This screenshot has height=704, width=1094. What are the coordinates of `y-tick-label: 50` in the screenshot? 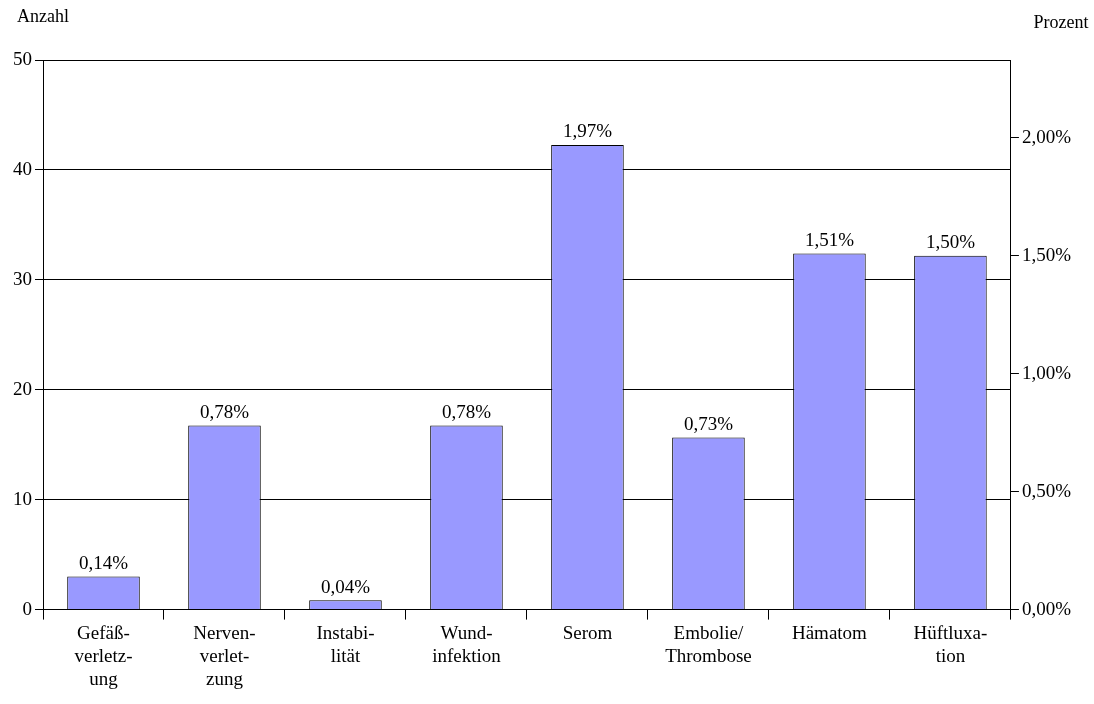 It's located at (22, 58).